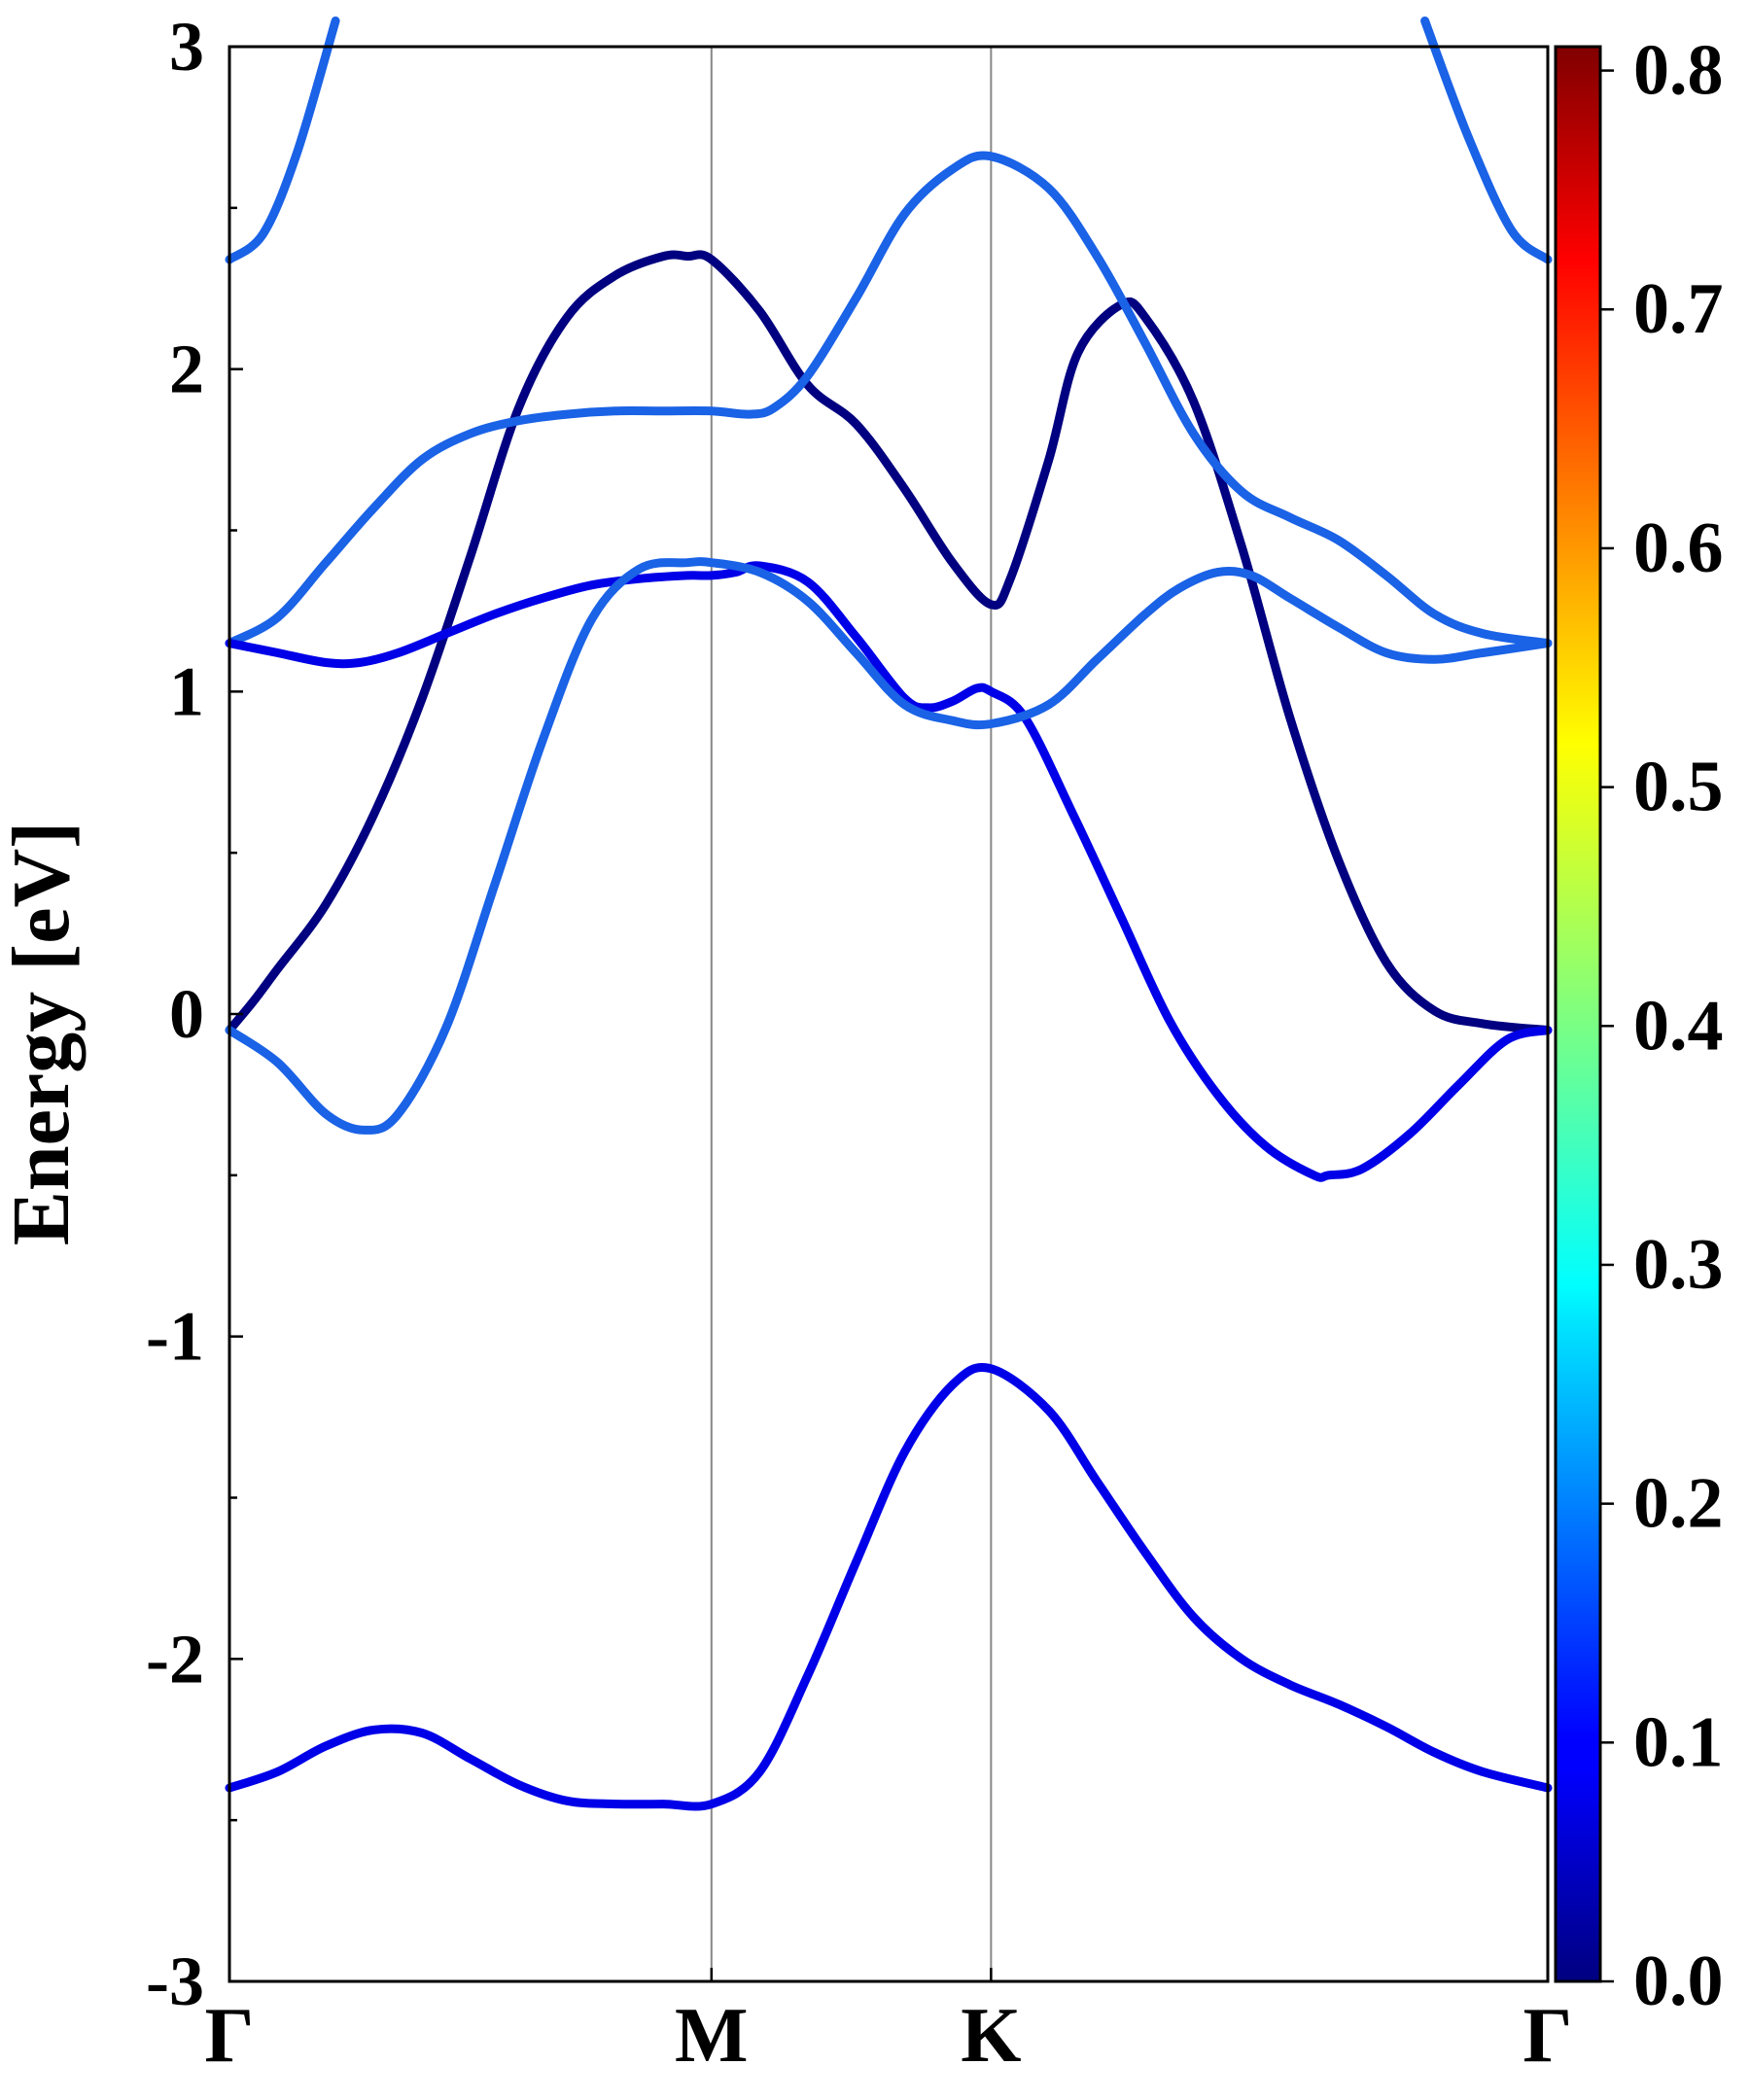 This screenshot has width=1750, height=2100. Describe the element at coordinates (1678, 71) in the screenshot. I see `colorbar-tick-label: 0.8` at that location.